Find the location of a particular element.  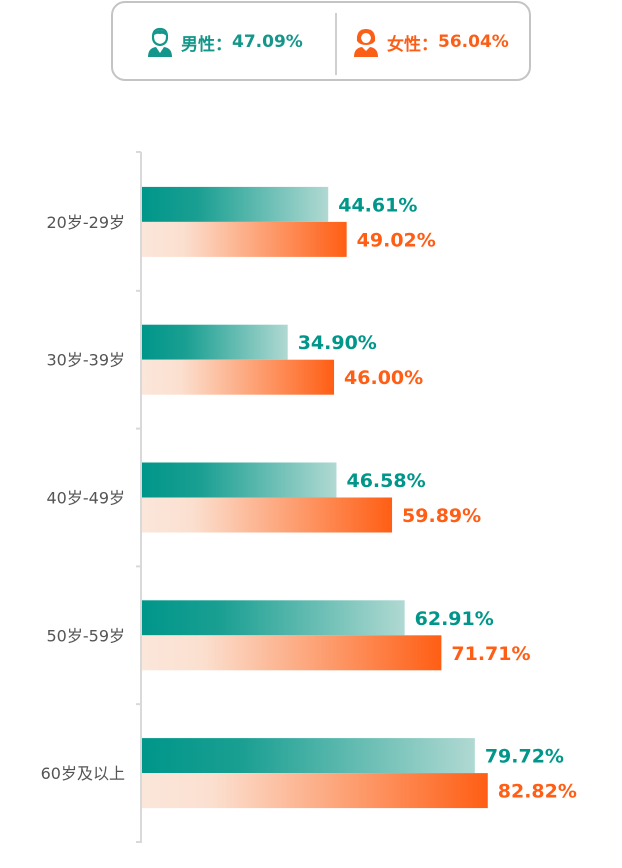

category-label: 20岁-29岁 is located at coordinates (86, 222).